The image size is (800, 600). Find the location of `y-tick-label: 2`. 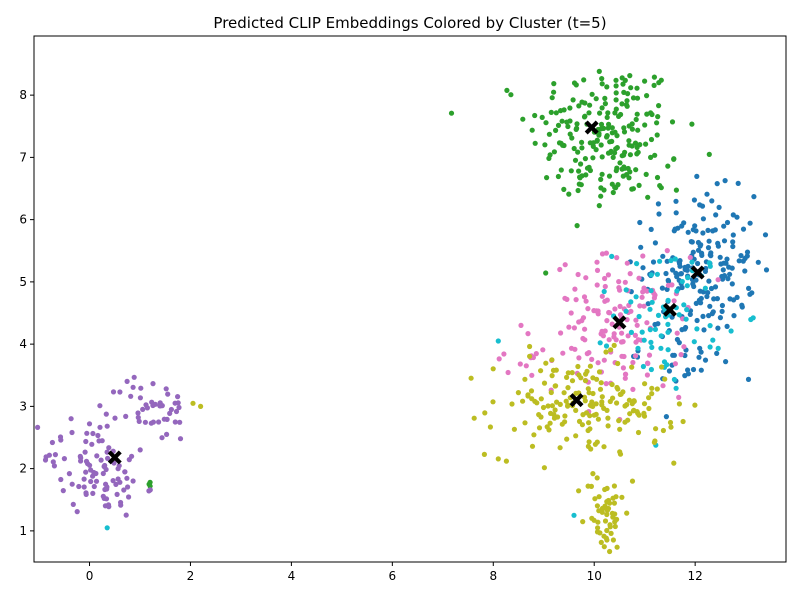

y-tick-label: 2 is located at coordinates (23, 469).